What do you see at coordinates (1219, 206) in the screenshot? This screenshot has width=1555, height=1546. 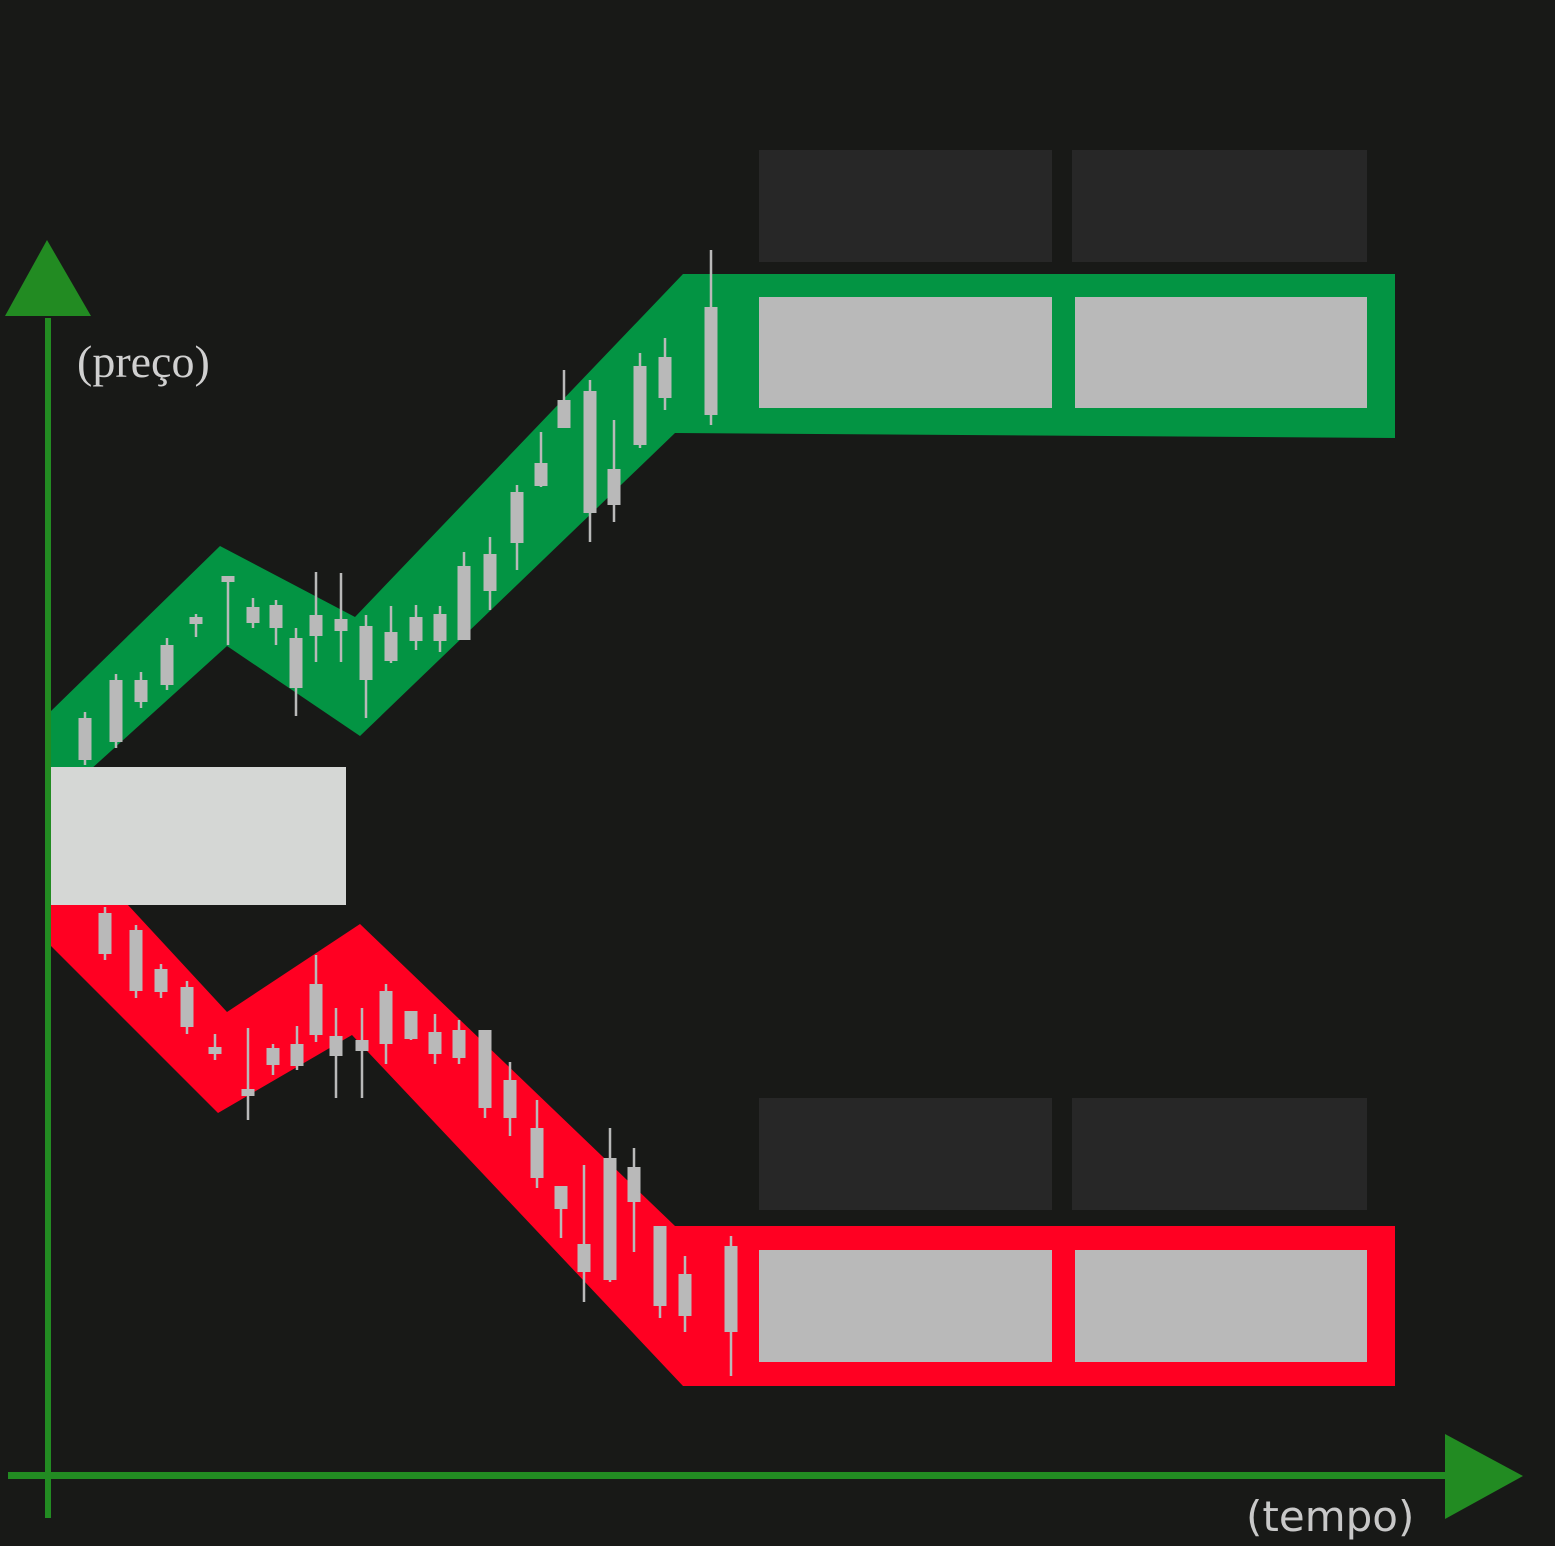 I see `placeholder-box-top-right` at bounding box center [1219, 206].